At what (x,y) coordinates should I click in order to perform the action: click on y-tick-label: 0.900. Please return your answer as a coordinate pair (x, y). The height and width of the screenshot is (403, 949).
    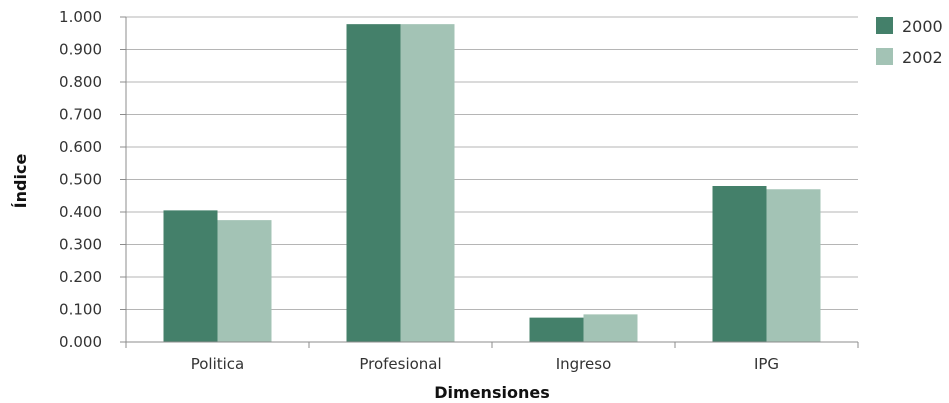
    Looking at the image, I should click on (80, 50).